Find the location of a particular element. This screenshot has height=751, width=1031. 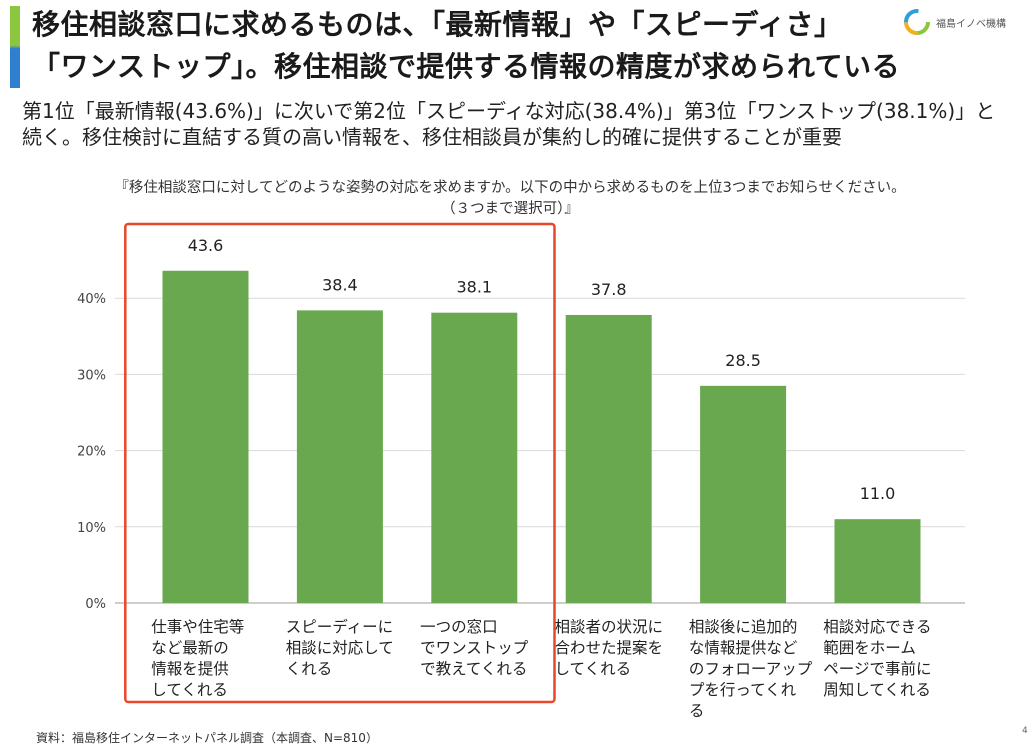

title-accent-bar is located at coordinates (15, 47).